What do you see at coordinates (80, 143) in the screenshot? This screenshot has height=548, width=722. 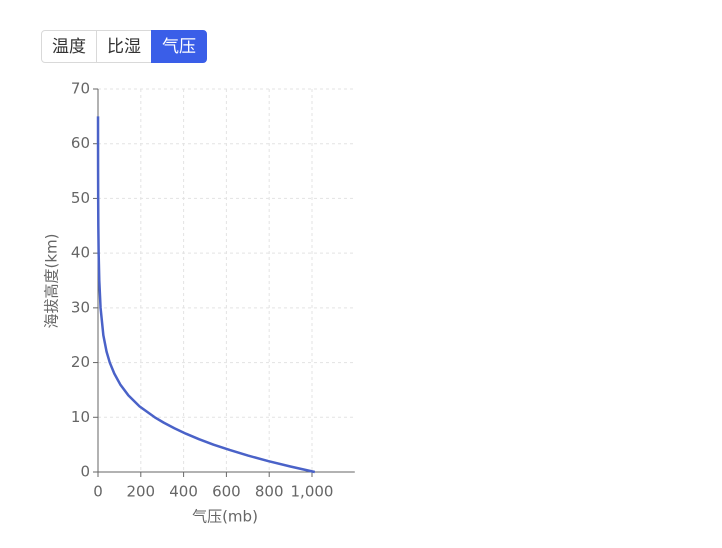 I see `y-tick-label: 60` at bounding box center [80, 143].